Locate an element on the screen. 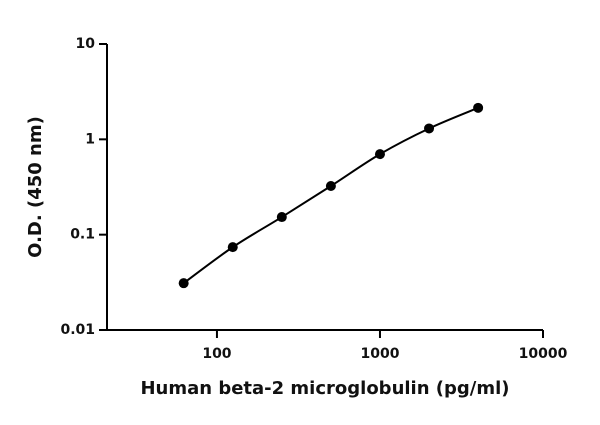 The image size is (600, 425). y-tick-label: 0.01 is located at coordinates (77, 330).